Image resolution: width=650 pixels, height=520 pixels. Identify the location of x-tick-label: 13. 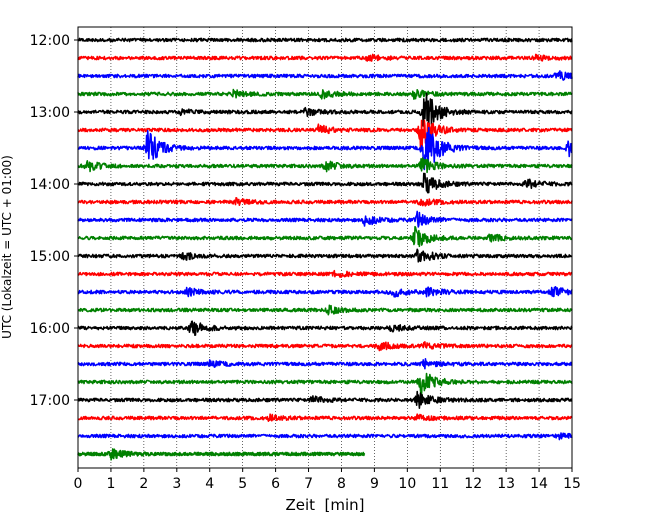
(506, 484).